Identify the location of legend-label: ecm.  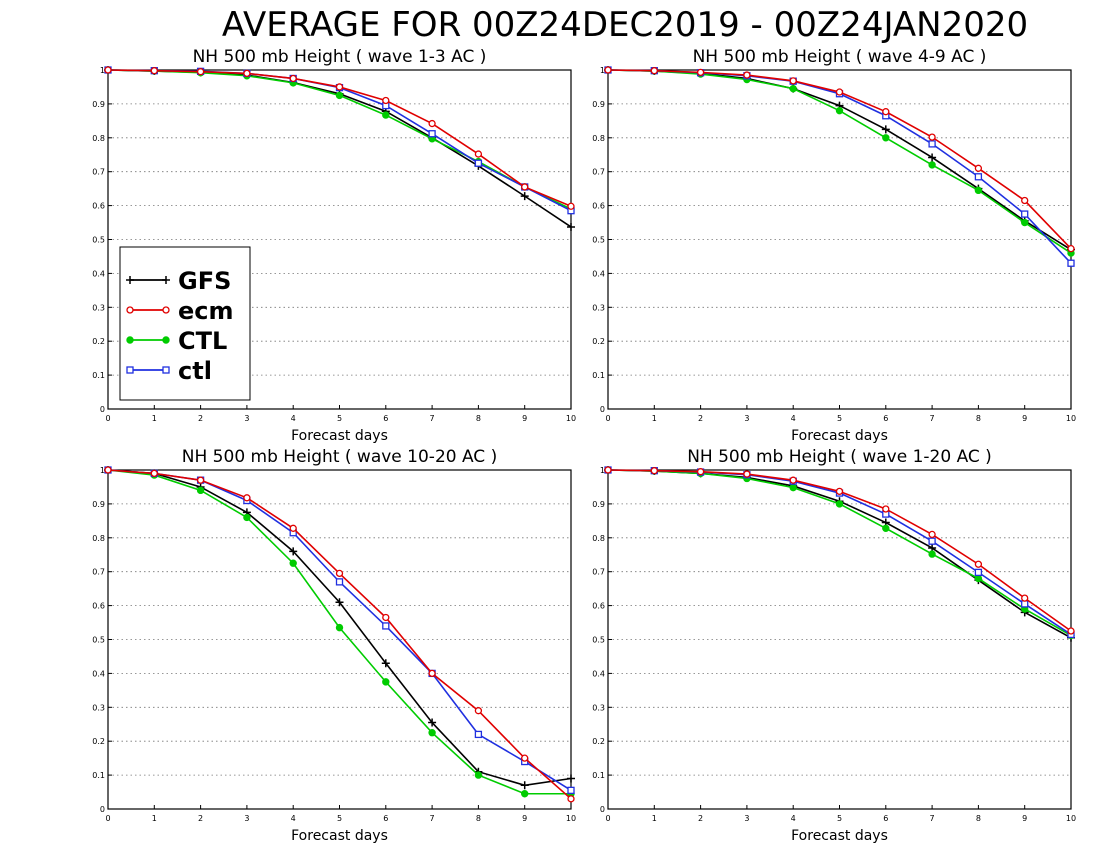
(206, 311).